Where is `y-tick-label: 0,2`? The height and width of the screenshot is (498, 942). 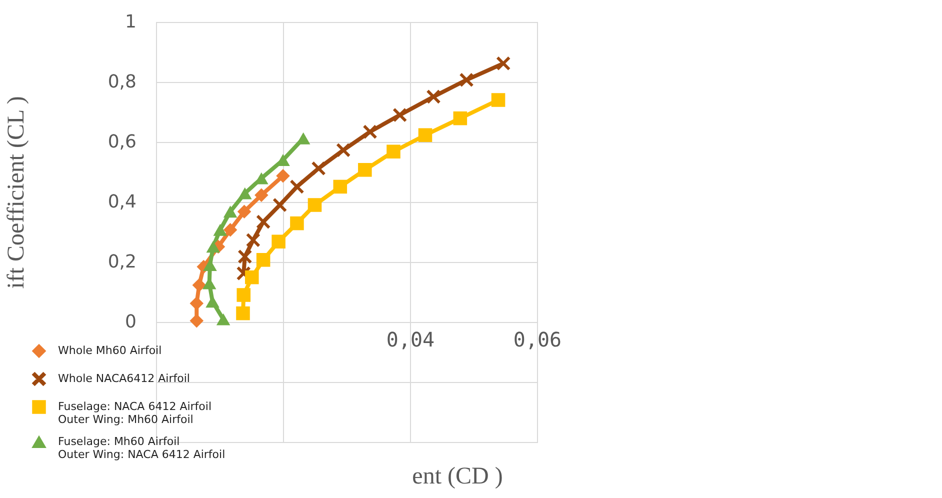
y-tick-label: 0,2 is located at coordinates (122, 262).